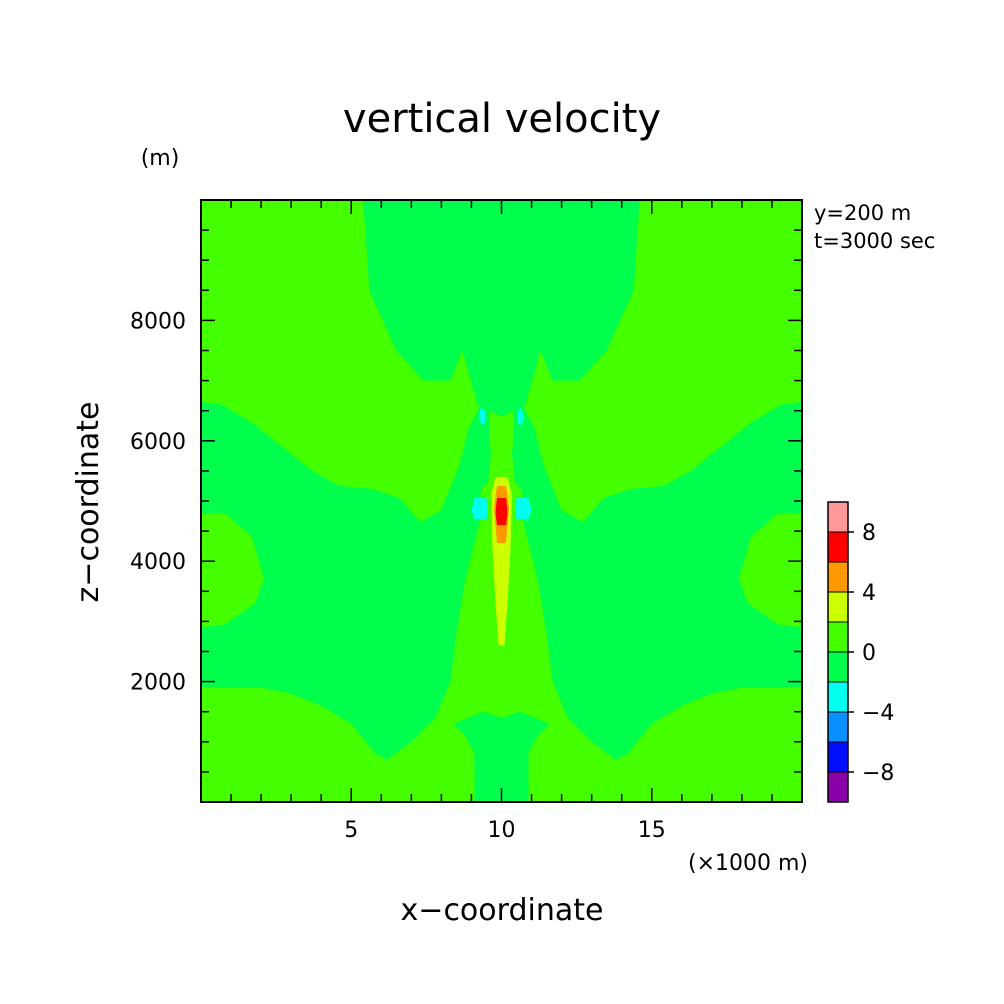 Image resolution: width=1004 pixels, height=1004 pixels. Describe the element at coordinates (484, 449) in the screenshot. I see `contour-upper-inner-left` at that location.